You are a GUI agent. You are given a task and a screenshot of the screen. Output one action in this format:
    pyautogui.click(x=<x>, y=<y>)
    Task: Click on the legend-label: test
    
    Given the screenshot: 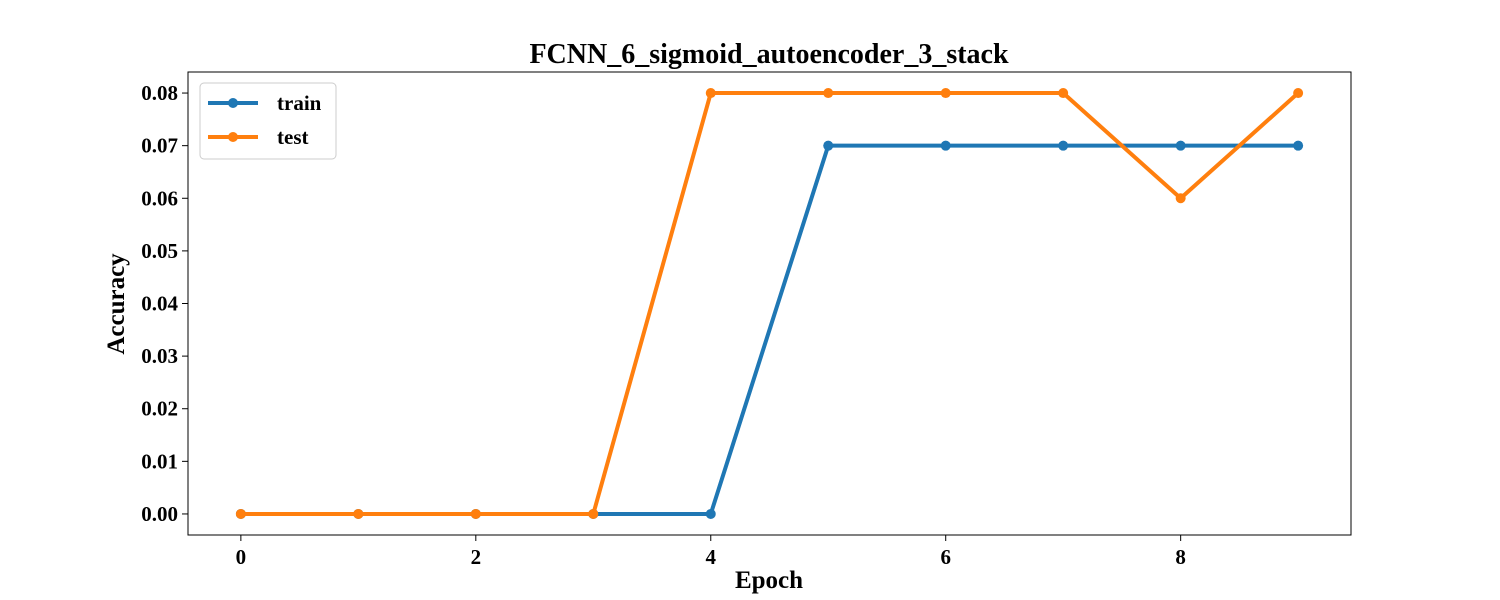 What is the action you would take?
    pyautogui.click(x=292, y=137)
    